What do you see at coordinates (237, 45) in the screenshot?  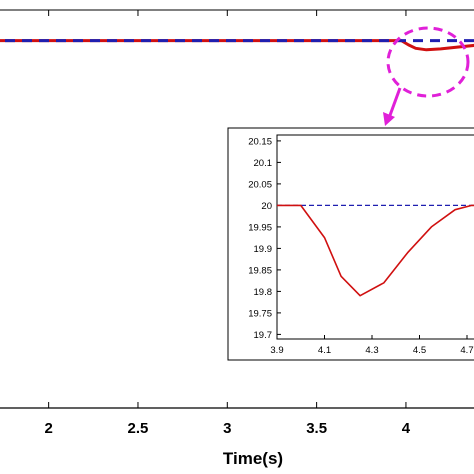 I see `main-series` at bounding box center [237, 45].